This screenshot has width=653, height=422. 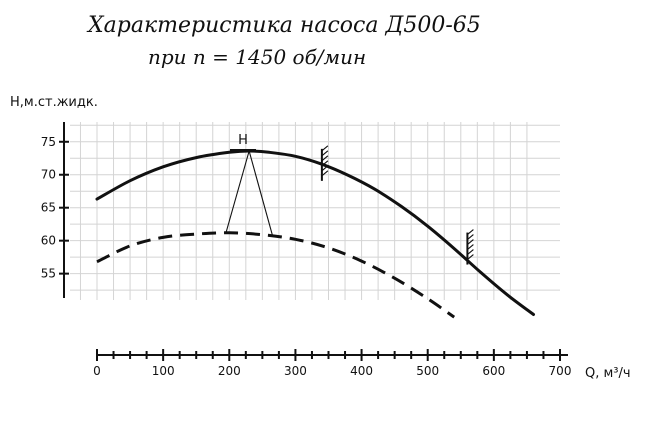 What do you see at coordinates (608, 373) in the screenshot?
I see `x-axis-label: Q, м³/ч` at bounding box center [608, 373].